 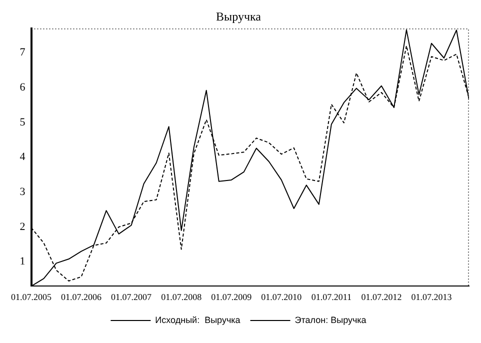 What do you see at coordinates (31, 297) in the screenshot?
I see `x-tick-label: 01.07.2005` at bounding box center [31, 297].